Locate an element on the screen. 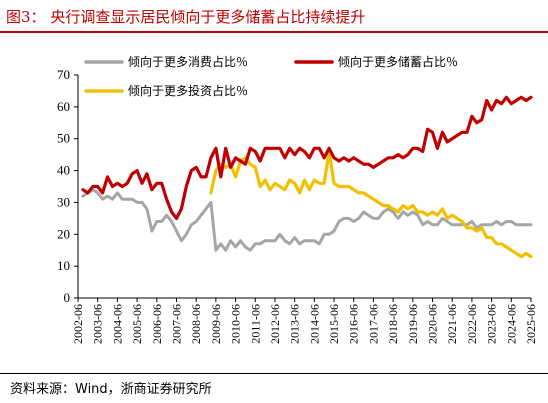  x-tick-label: 2005-06 is located at coordinates (137, 324).